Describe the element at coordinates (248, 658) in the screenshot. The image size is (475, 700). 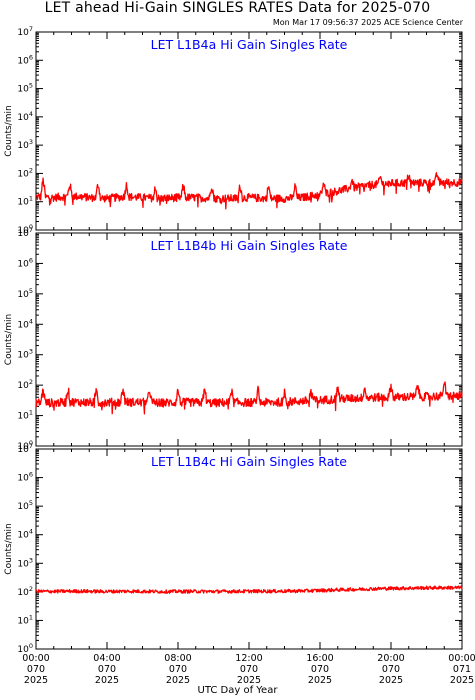
I see `x-tick-time: 12:00` at that location.